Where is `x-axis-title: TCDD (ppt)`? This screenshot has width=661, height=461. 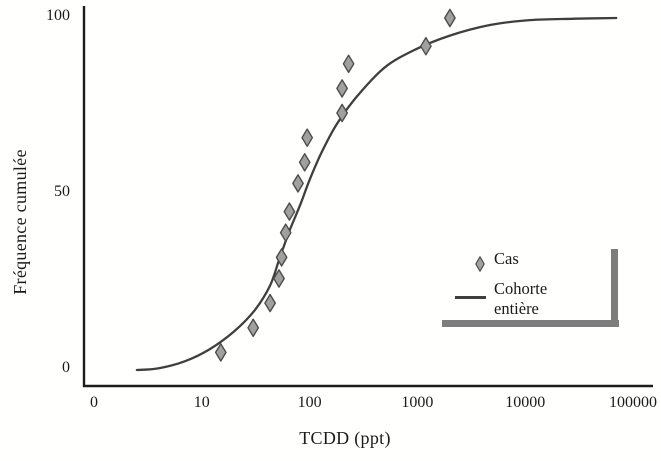
x-axis-title: TCDD (ppt) is located at coordinates (345, 438).